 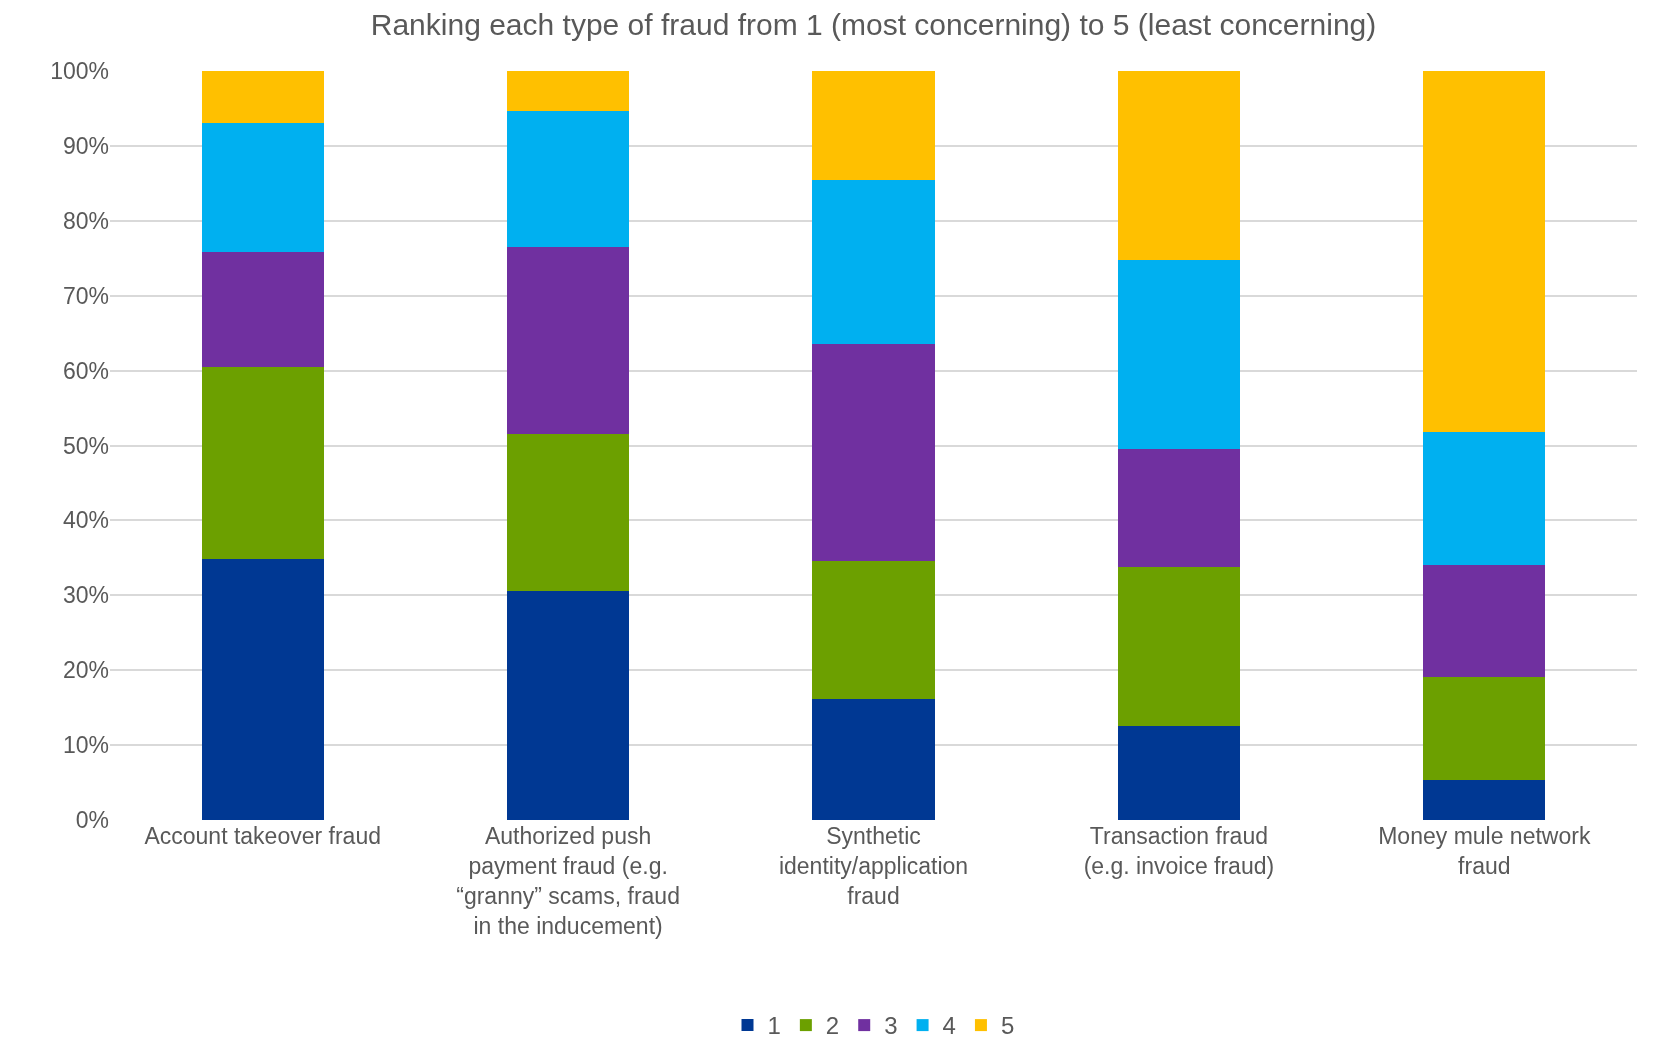 What do you see at coordinates (85, 370) in the screenshot?
I see `y-tick-label: 60%` at bounding box center [85, 370].